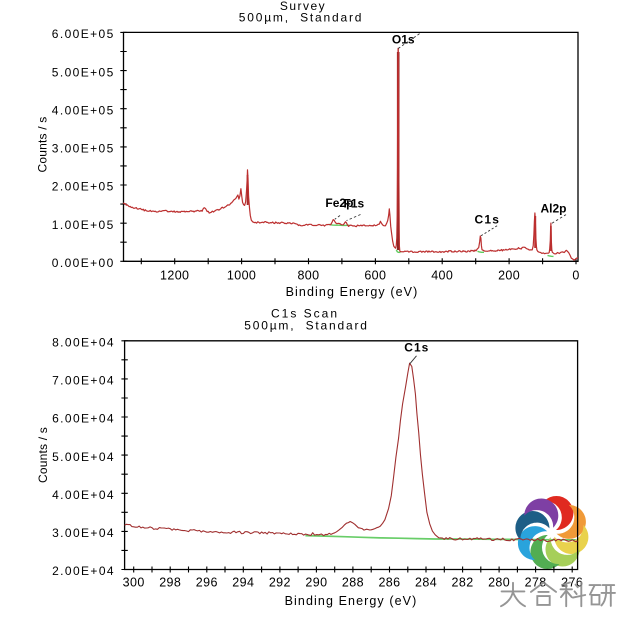 The height and width of the screenshot is (618, 618). Describe the element at coordinates (134, 582) in the screenshot. I see `svg-text: 300` at that location.